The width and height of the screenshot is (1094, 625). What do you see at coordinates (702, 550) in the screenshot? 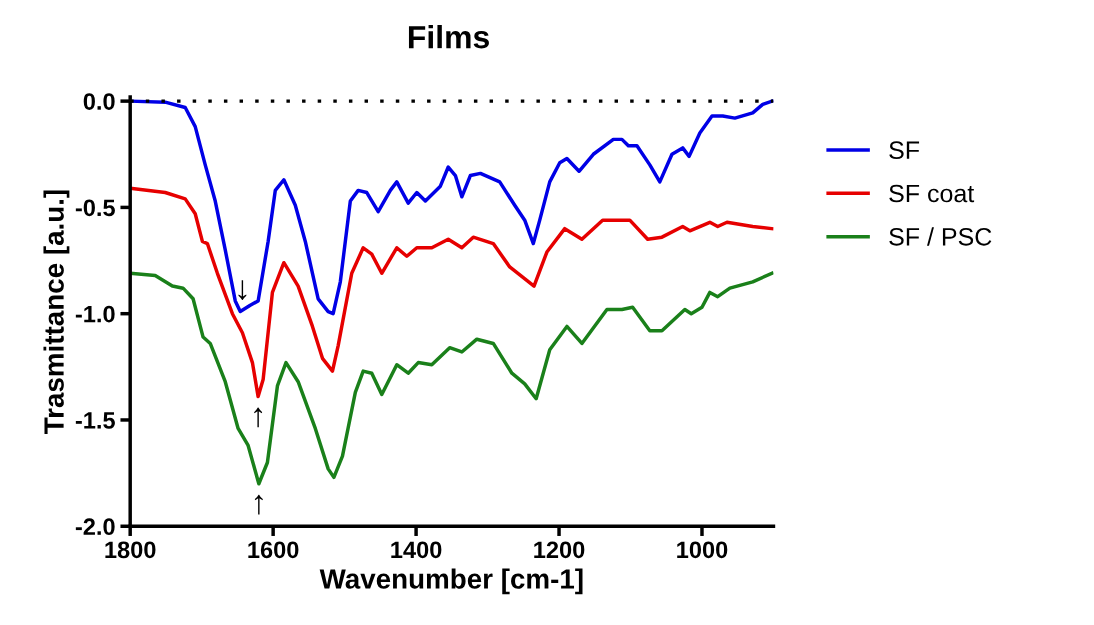
I see `x-tick-label: 1000` at bounding box center [702, 550].